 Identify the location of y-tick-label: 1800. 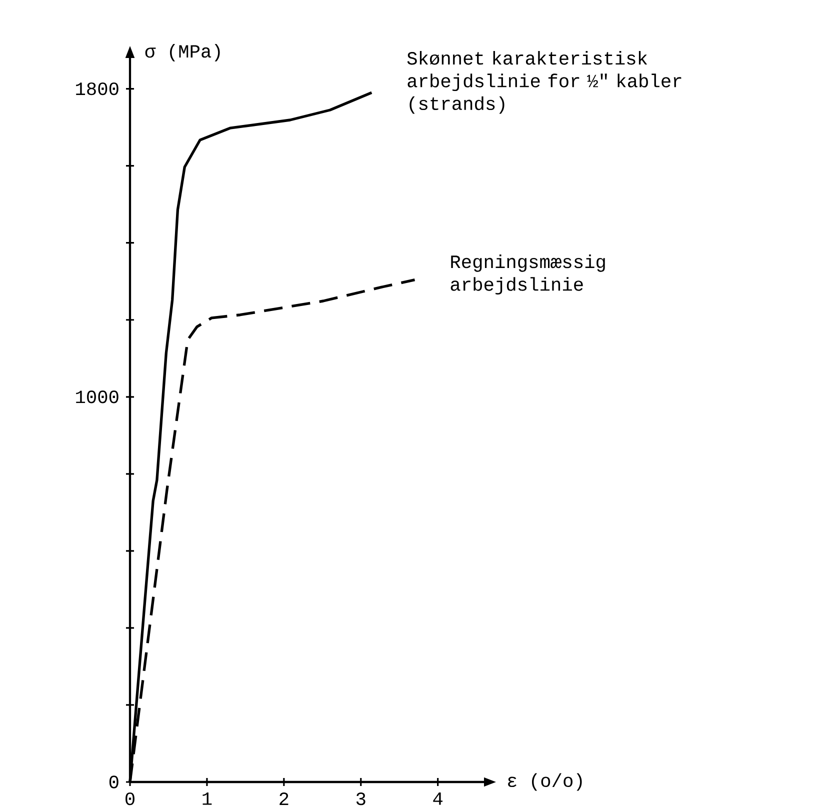
(97, 89).